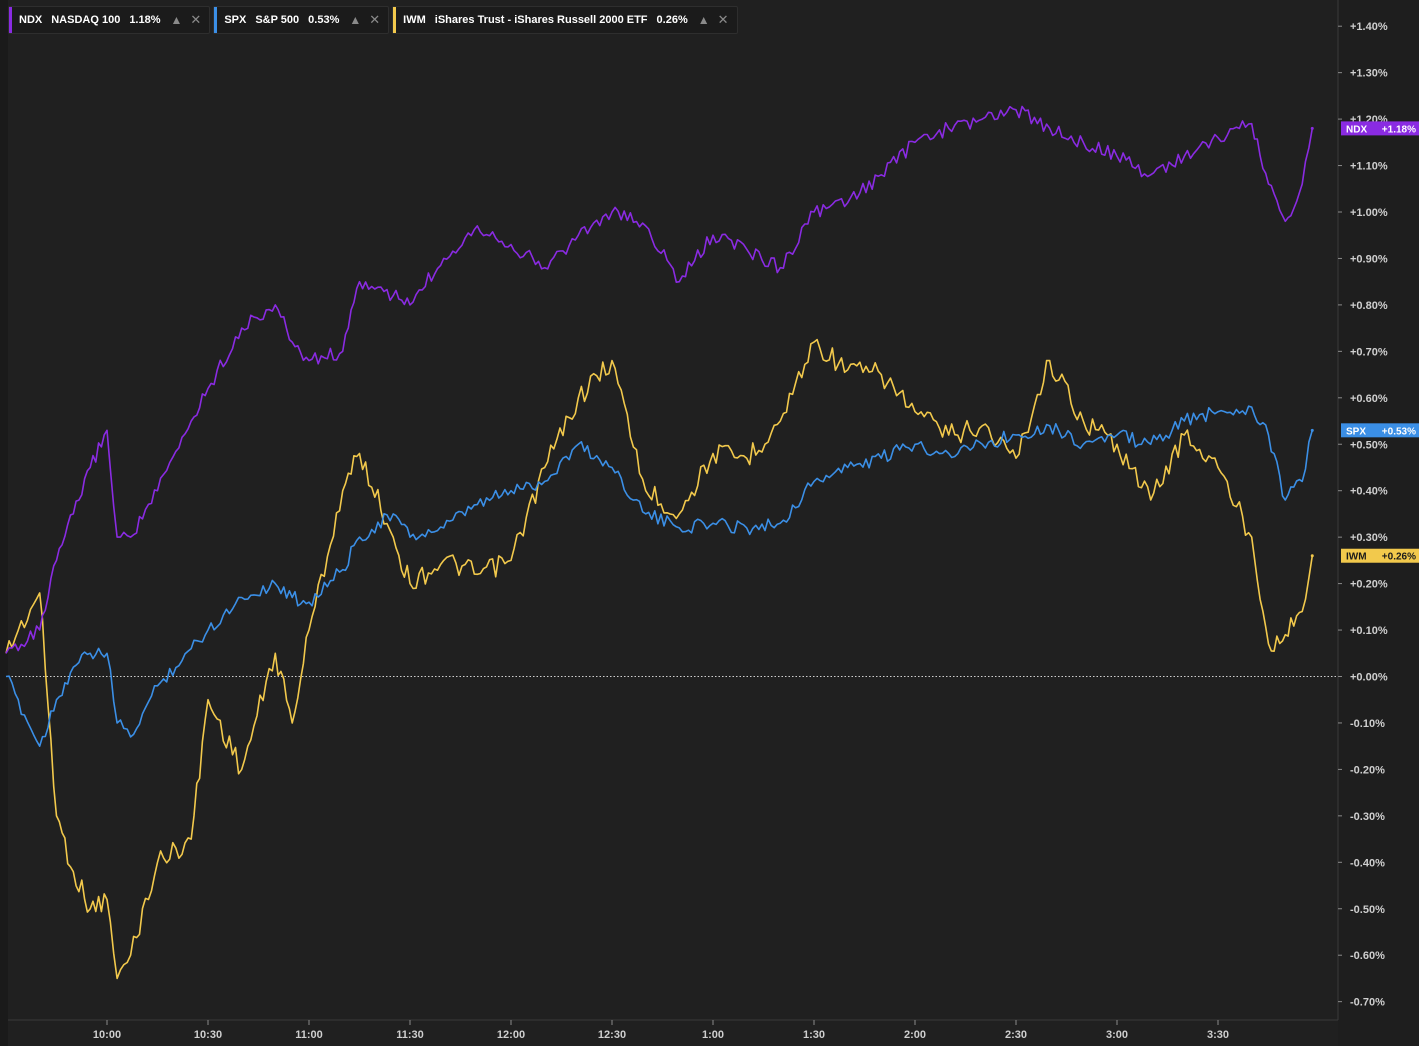  What do you see at coordinates (1369, 259) in the screenshot?
I see `y-tick-label: +0.90%` at bounding box center [1369, 259].